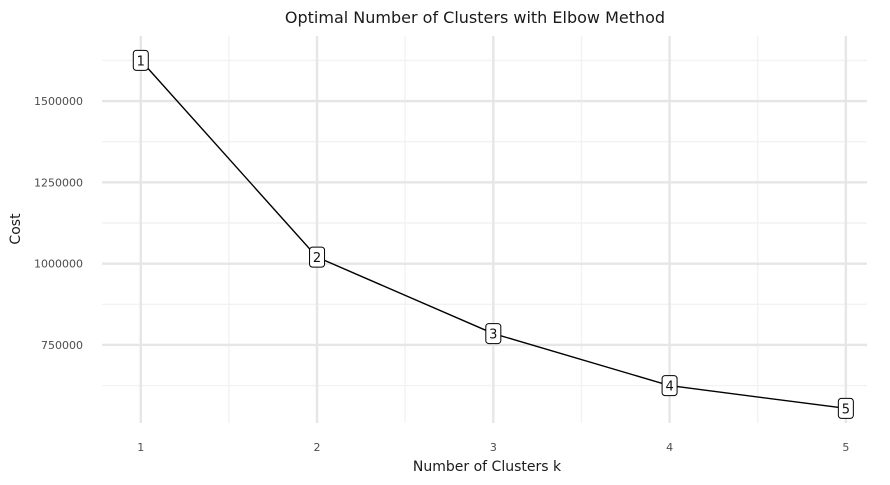 The image size is (890, 485). I want to click on x-tick-label: 1, so click(140, 447).